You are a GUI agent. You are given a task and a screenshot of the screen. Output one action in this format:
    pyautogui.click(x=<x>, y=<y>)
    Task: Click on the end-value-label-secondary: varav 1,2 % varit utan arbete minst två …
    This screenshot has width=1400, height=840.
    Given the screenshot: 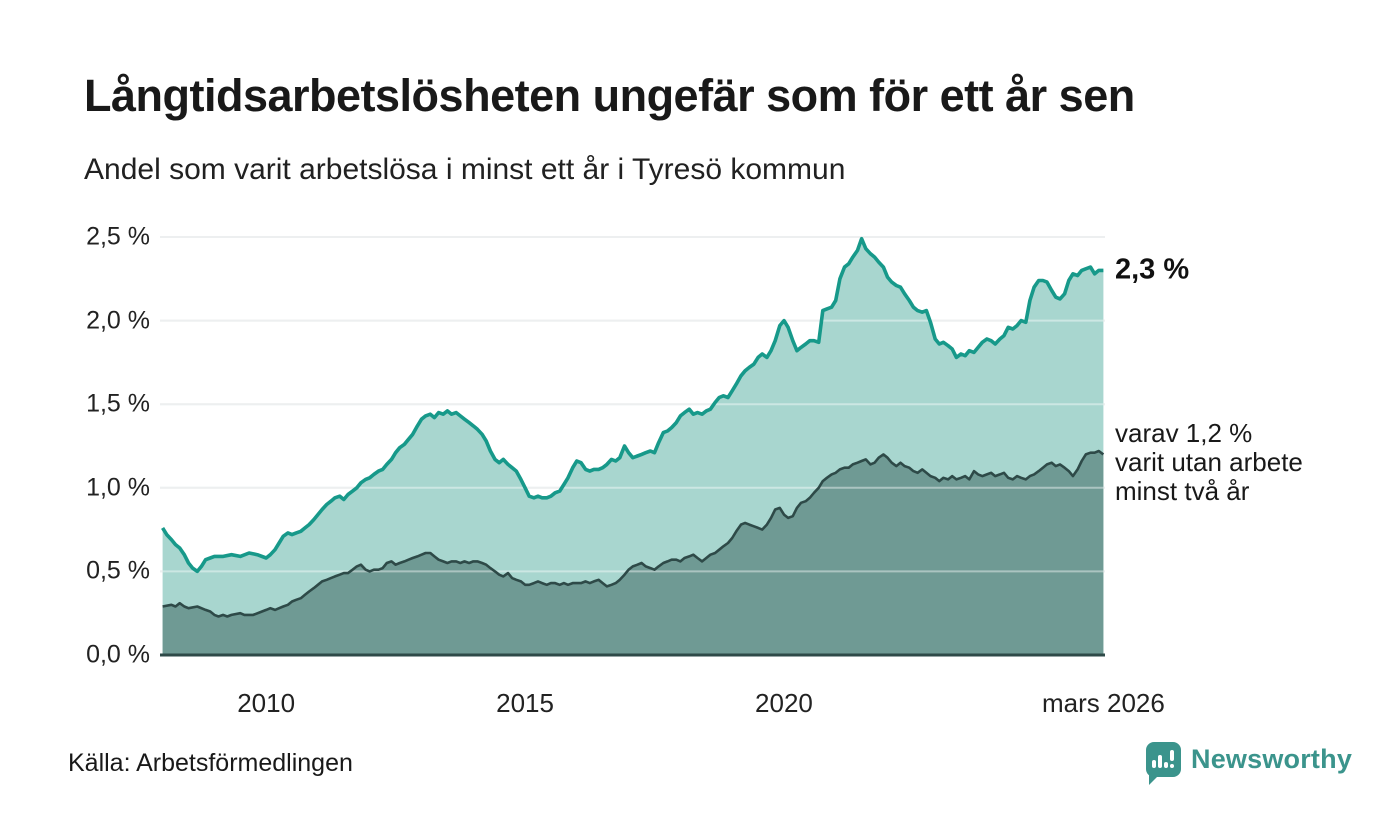 What is the action you would take?
    pyautogui.click(x=1209, y=462)
    